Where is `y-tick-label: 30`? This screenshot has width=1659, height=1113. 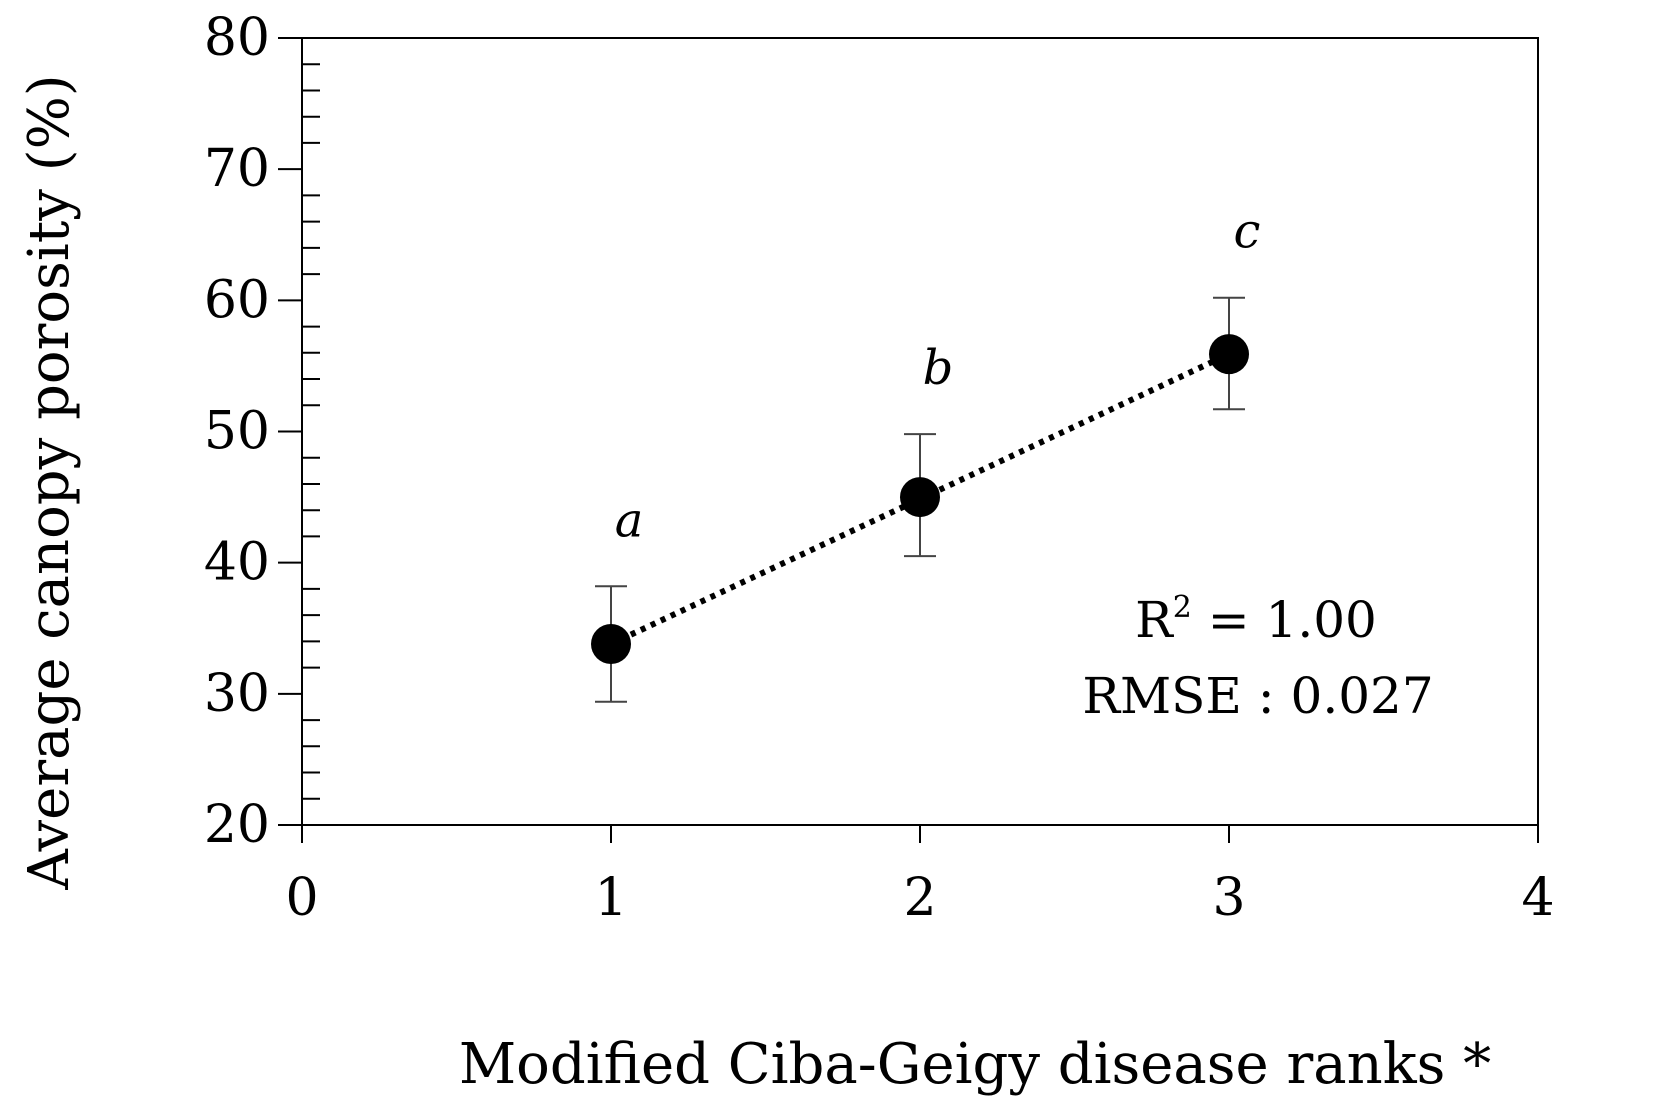 y-tick-label: 30 is located at coordinates (237, 694).